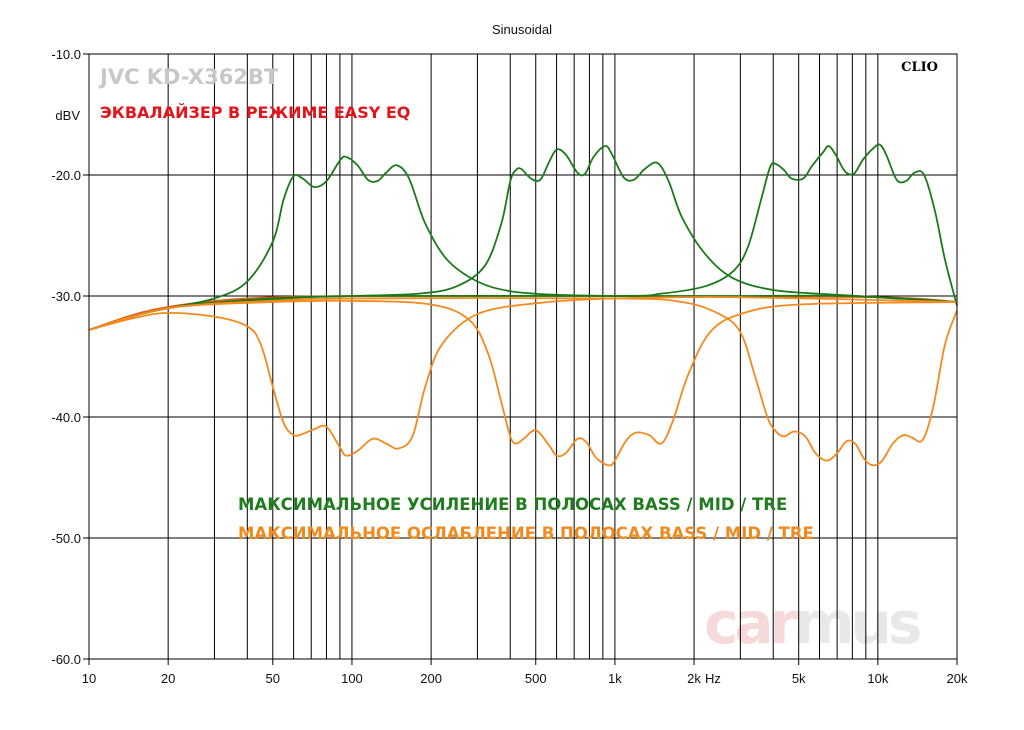 This screenshot has height=730, width=1024. Describe the element at coordinates (431, 678) in the screenshot. I see `x-tick-label: 200` at that location.